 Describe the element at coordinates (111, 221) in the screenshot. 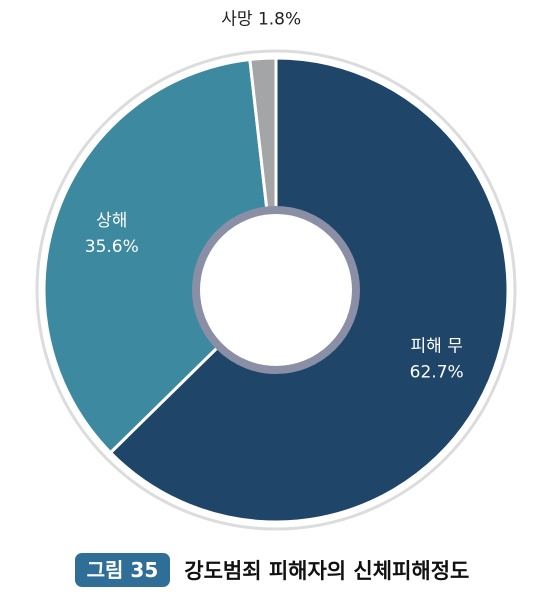

I see `slice-label-1: 상해` at that location.